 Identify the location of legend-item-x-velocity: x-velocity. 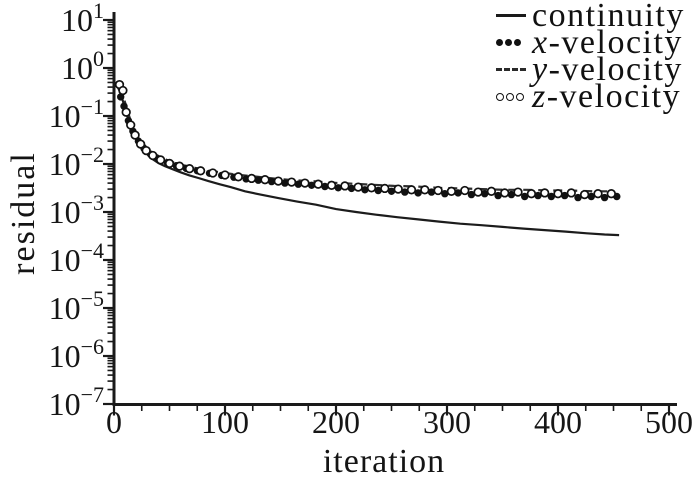
(590, 42).